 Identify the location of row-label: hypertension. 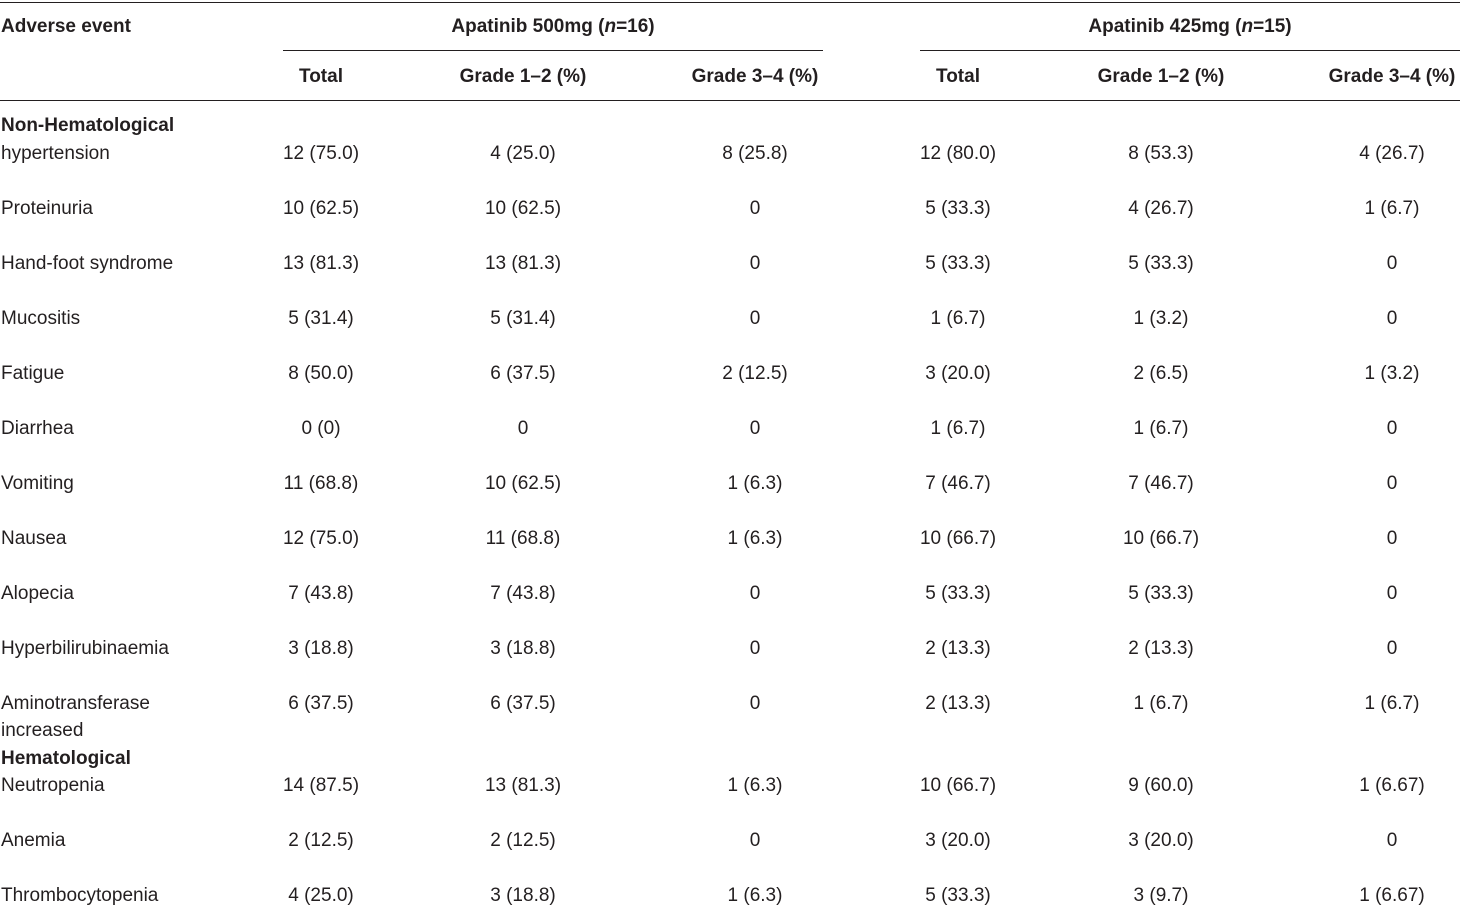
(55, 153).